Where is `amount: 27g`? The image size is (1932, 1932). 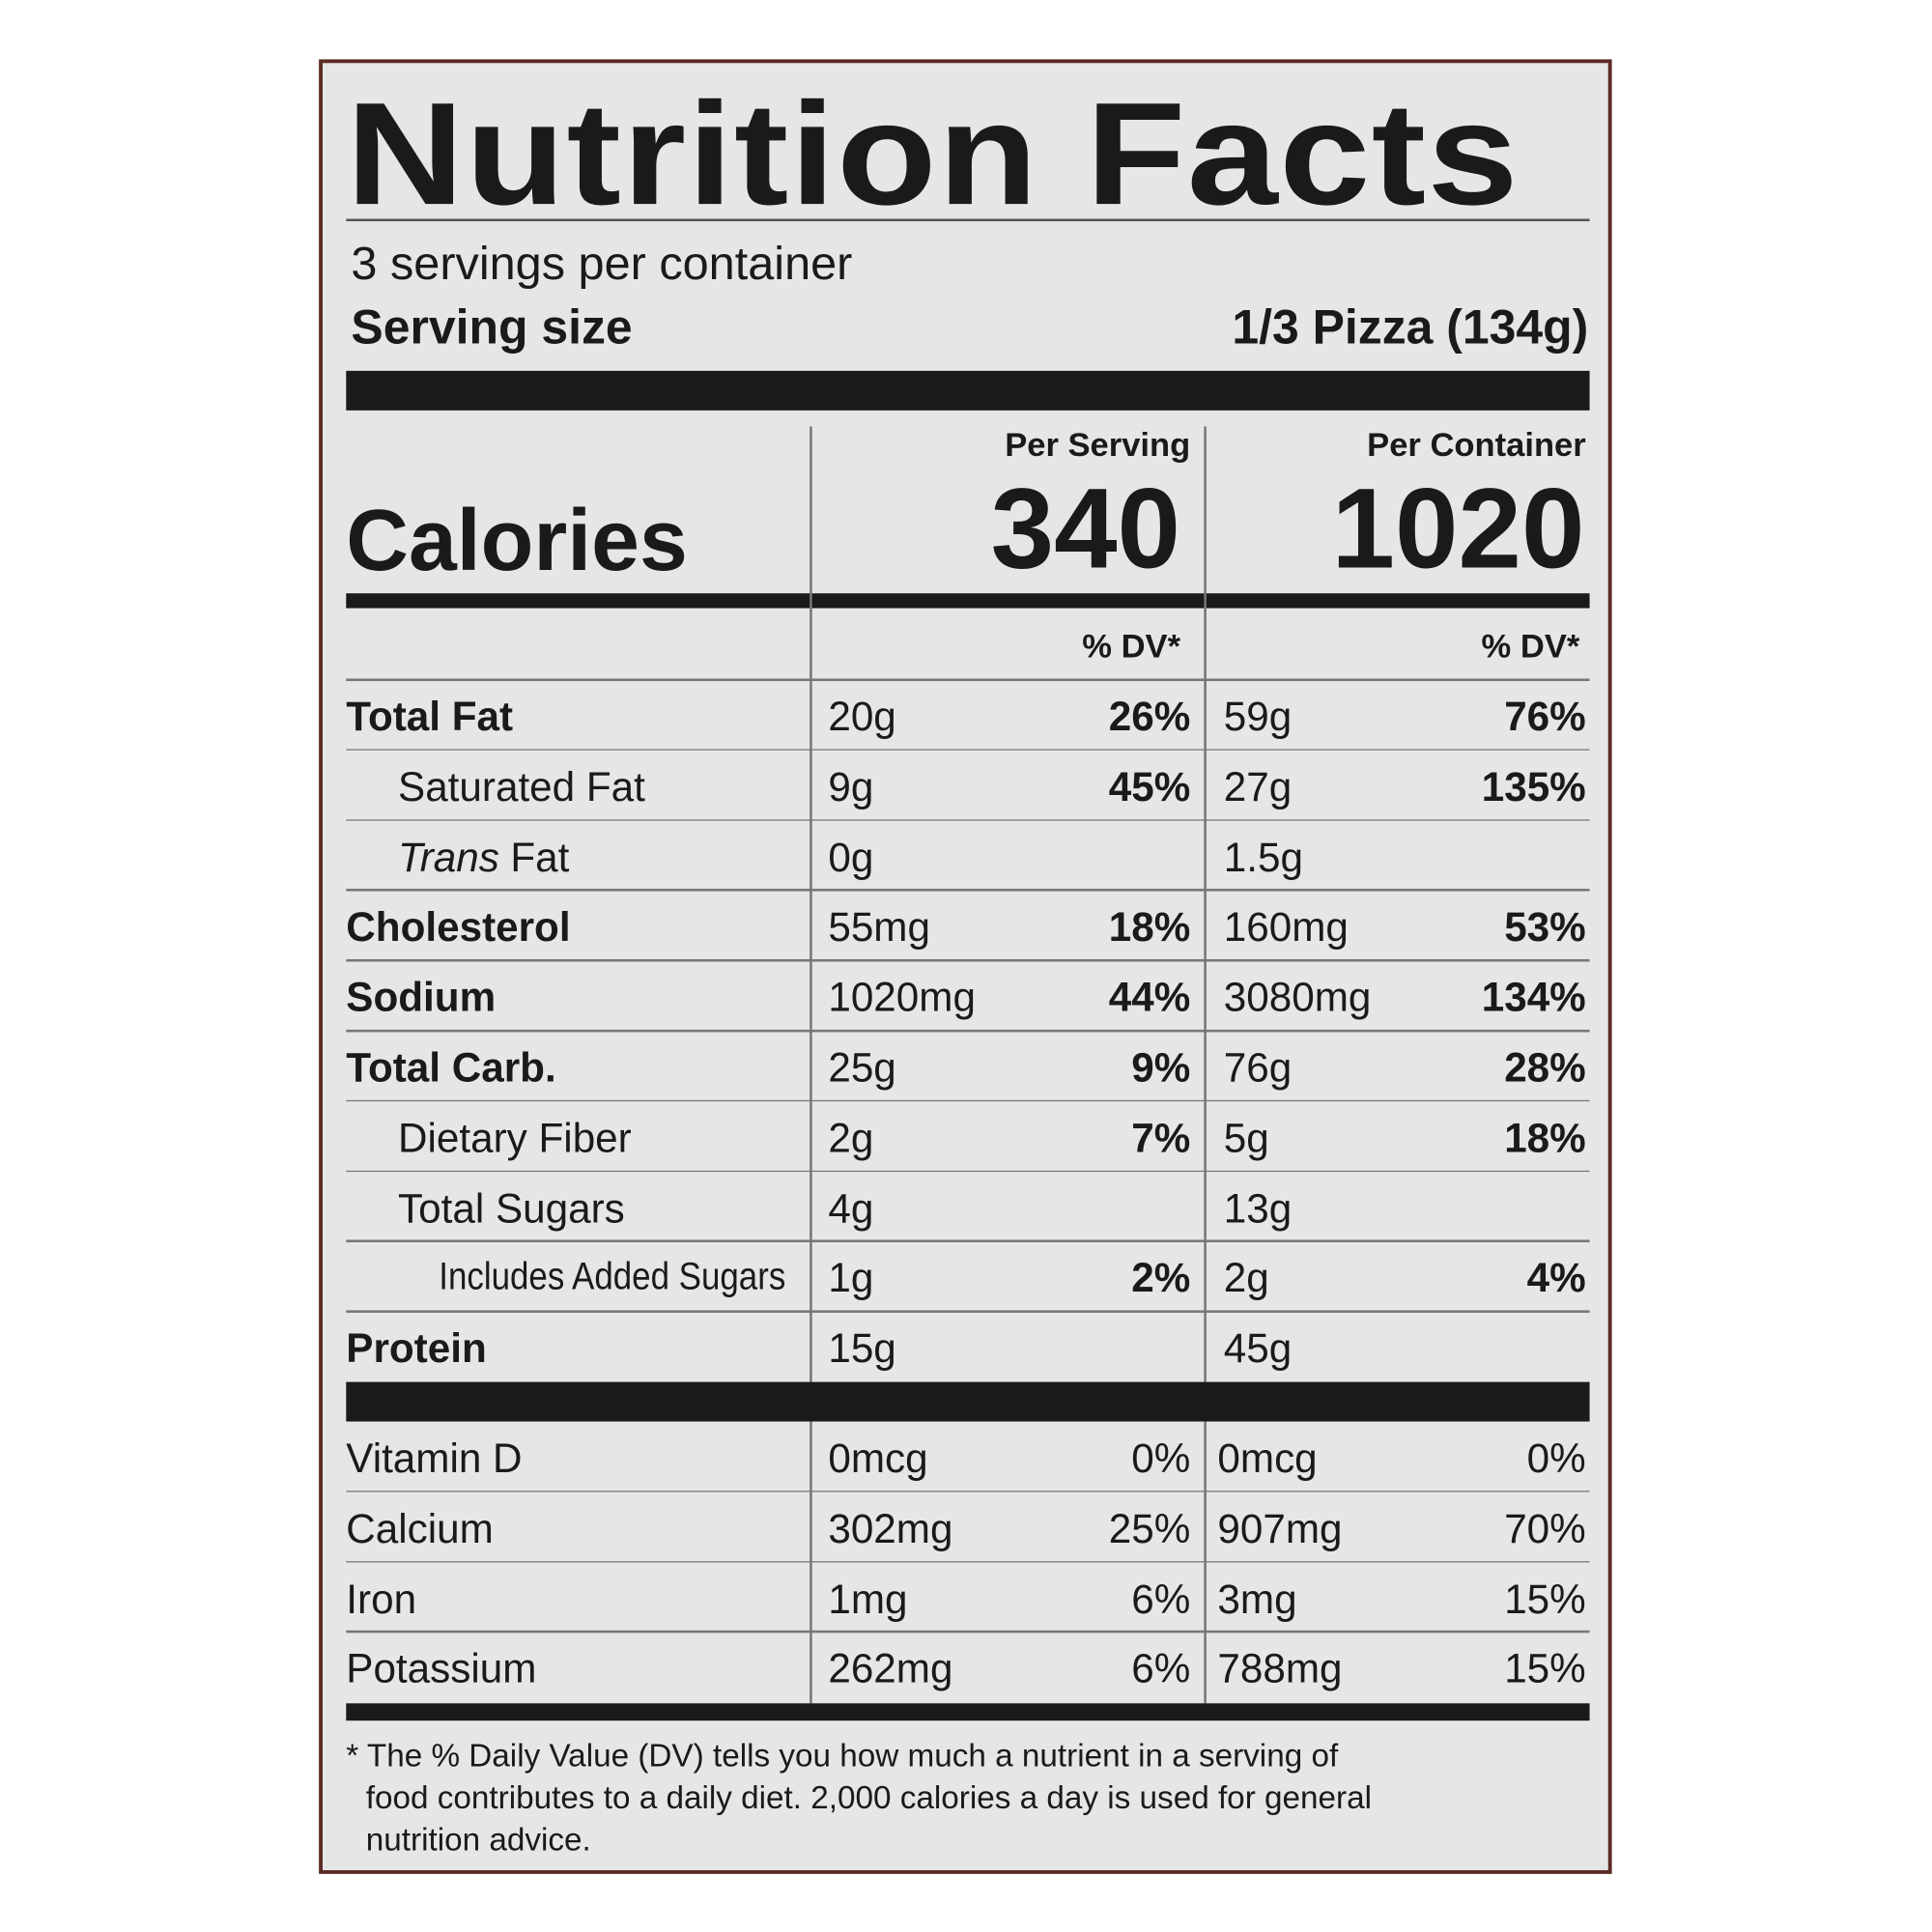
amount: 27g is located at coordinates (1258, 786).